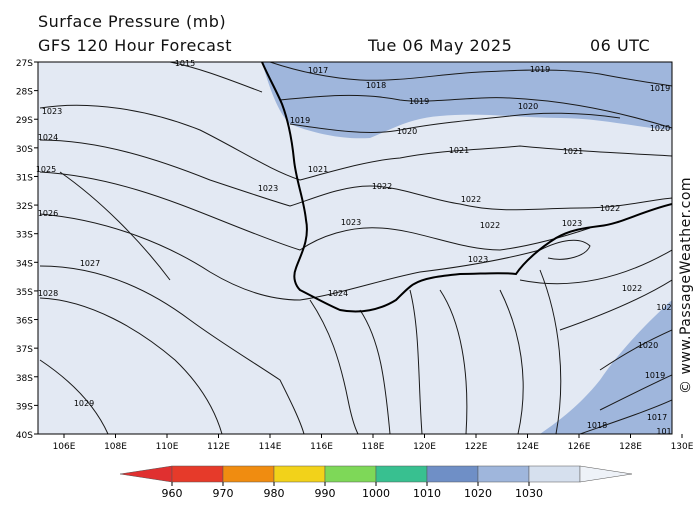  What do you see at coordinates (223, 493) in the screenshot?
I see `colorbar-label: 970` at bounding box center [223, 493].